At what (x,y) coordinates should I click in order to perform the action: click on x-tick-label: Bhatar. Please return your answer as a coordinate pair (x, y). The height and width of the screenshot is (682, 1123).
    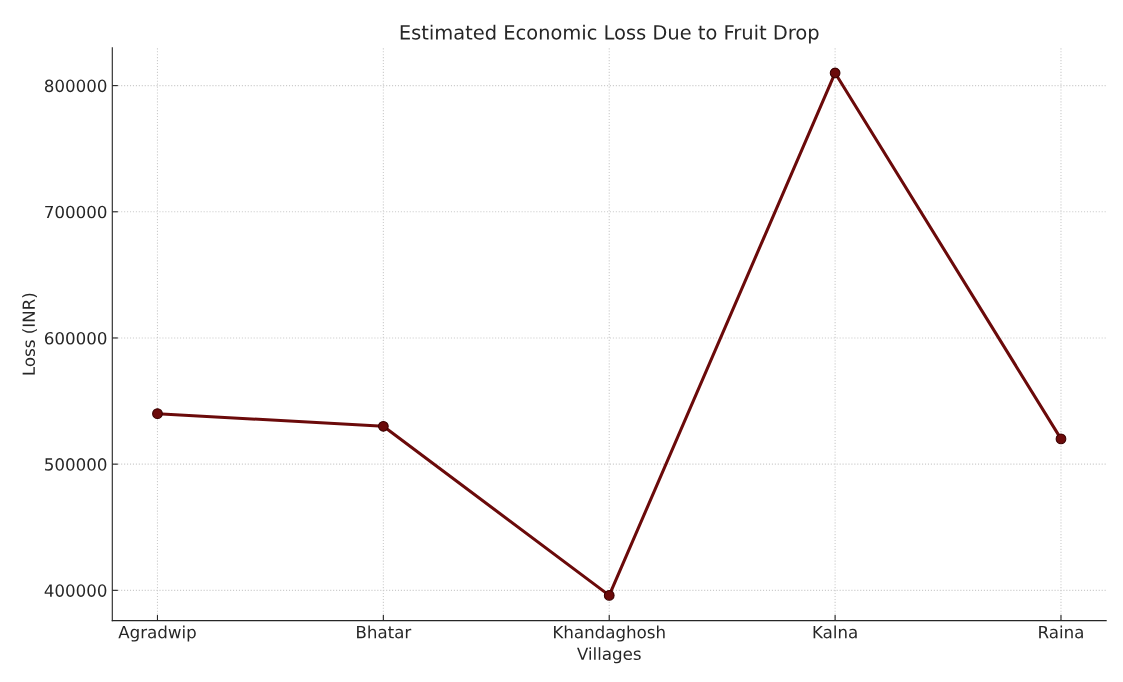
    Looking at the image, I should click on (384, 632).